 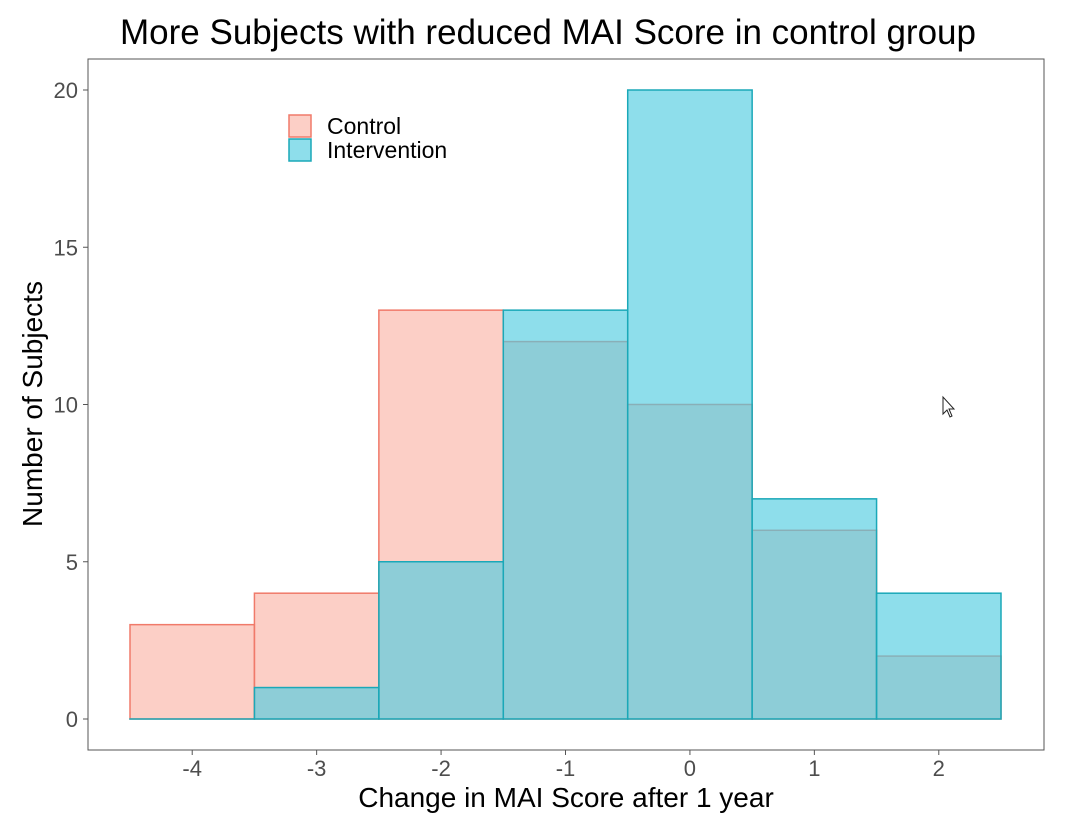 I want to click on y-axis-ticks: 0 5 10 15 20, so click(x=71, y=405).